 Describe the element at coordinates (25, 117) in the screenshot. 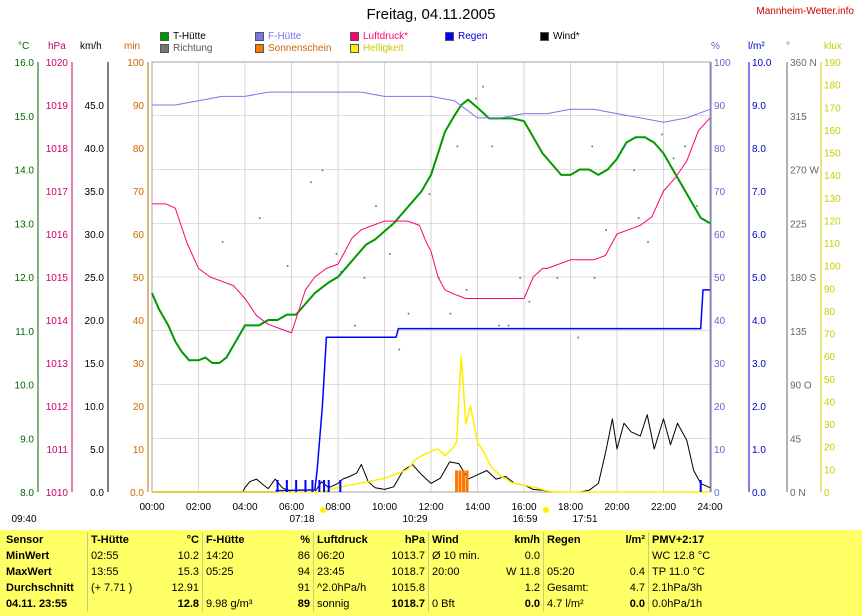

I see `axis-tick-label-temp_c: 15.0` at that location.